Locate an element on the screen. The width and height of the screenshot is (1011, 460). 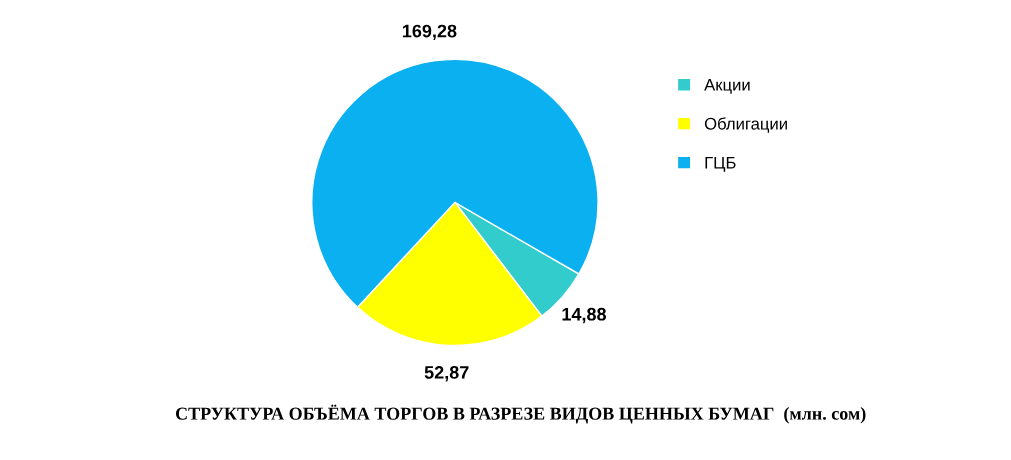
data-label: 14,88 is located at coordinates (584, 315).